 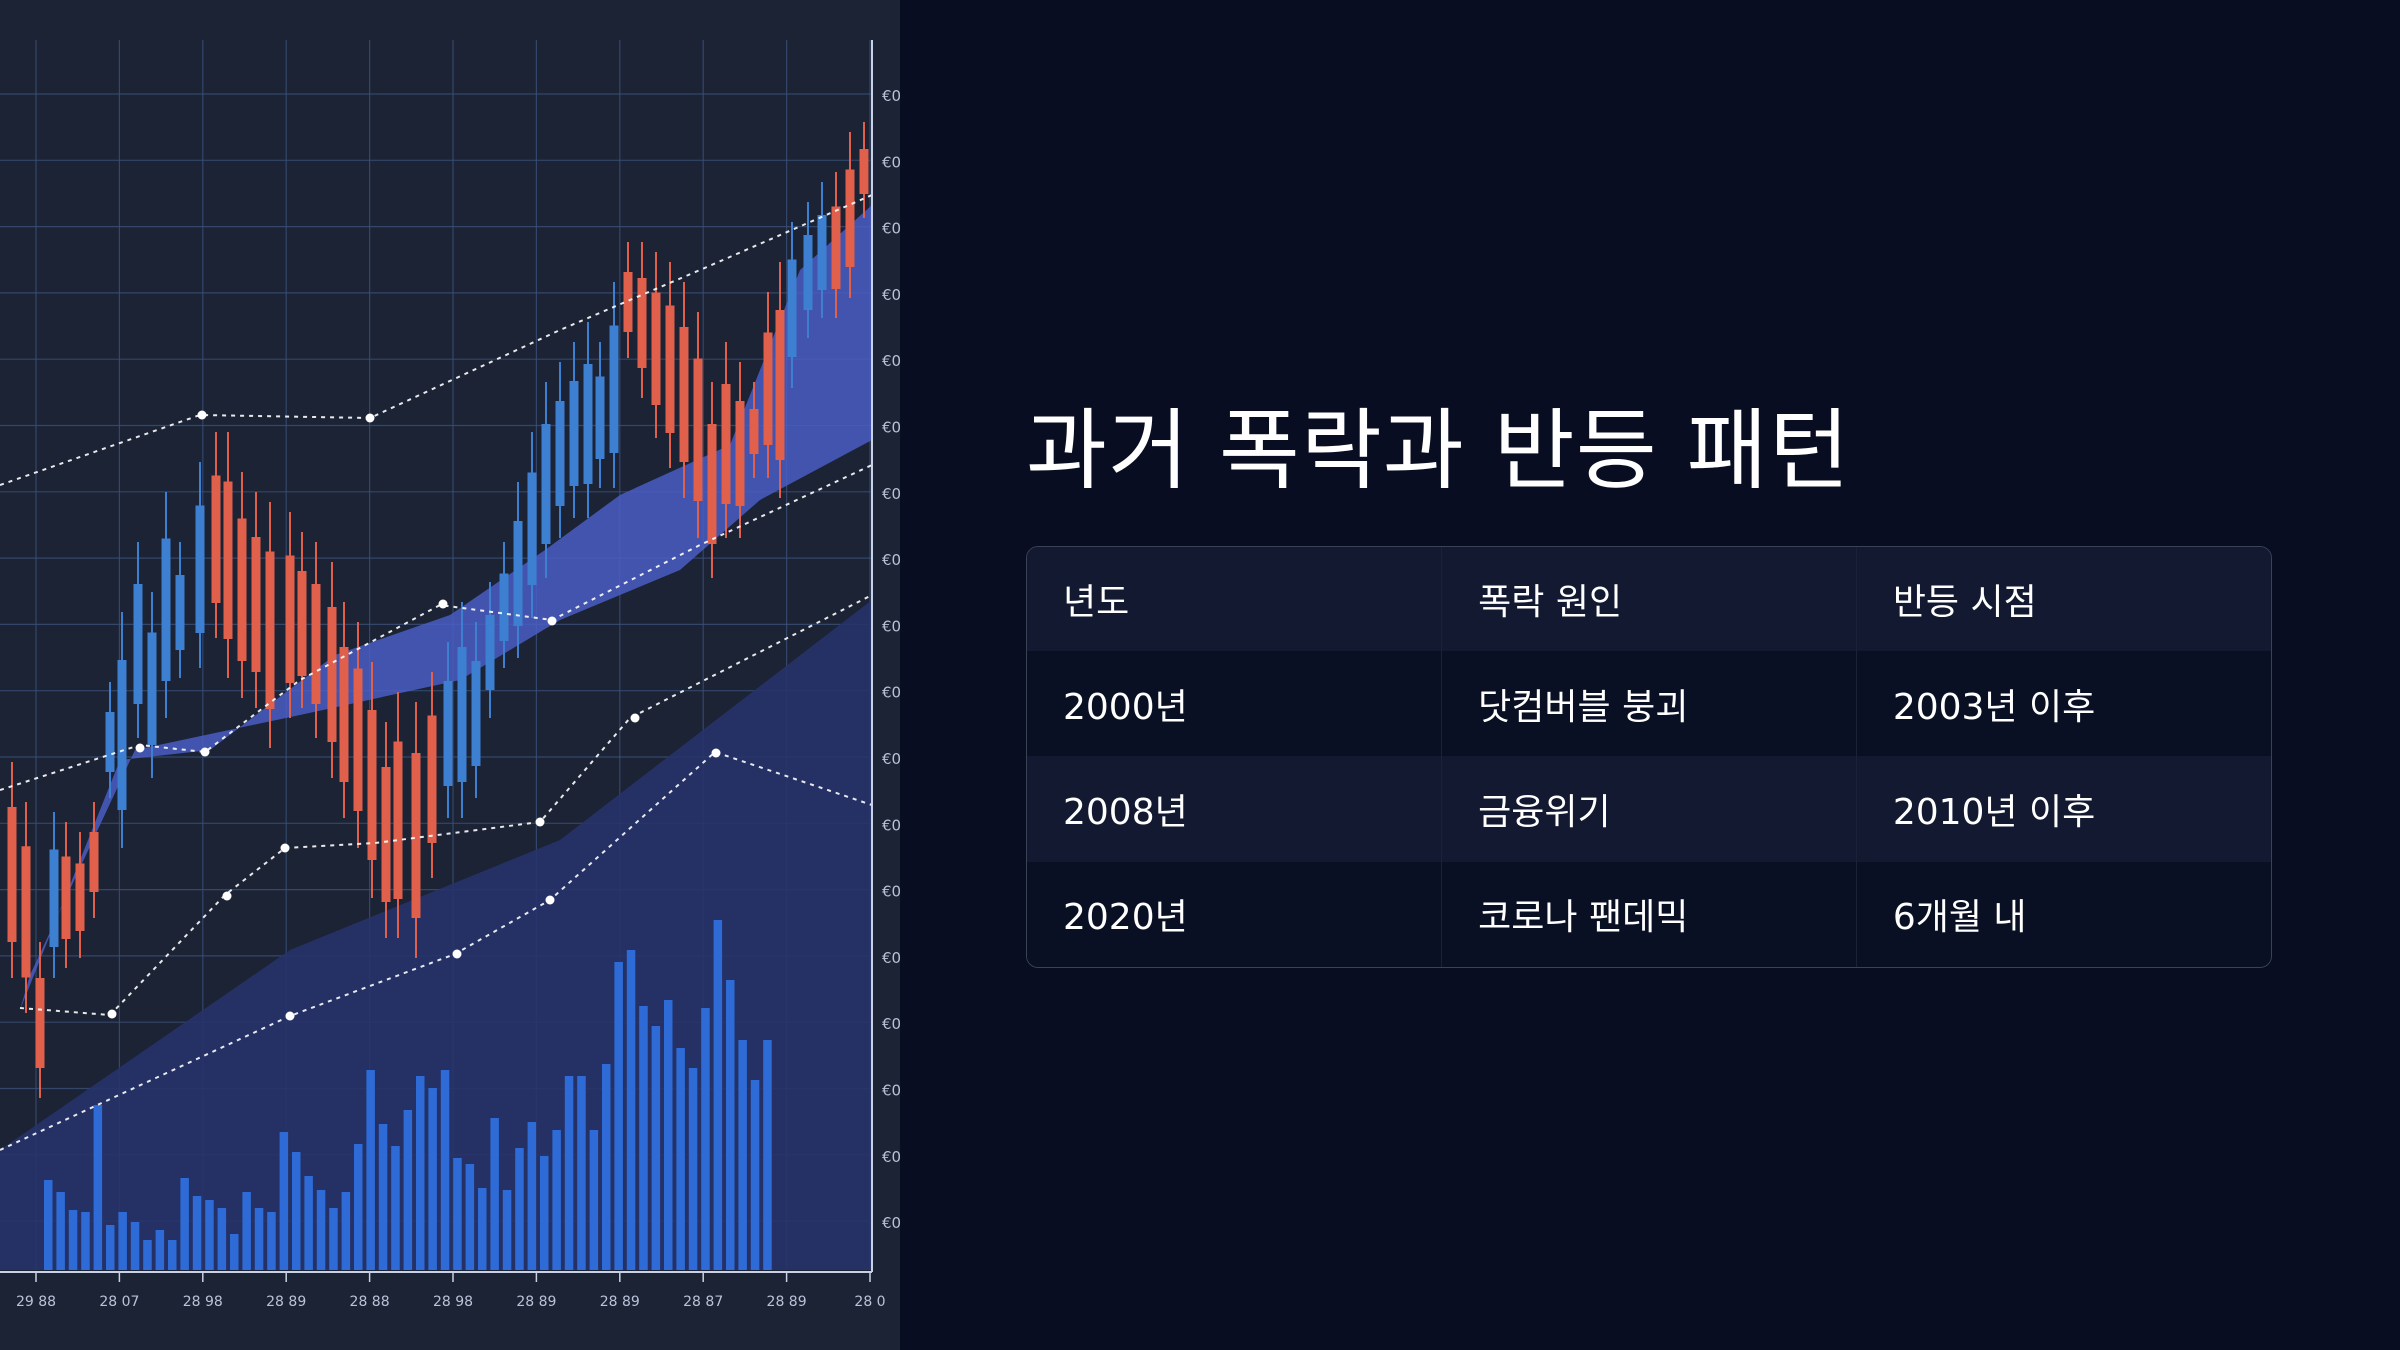 I want to click on cell-rebound: 2010년 이후, so click(x=2063, y=809).